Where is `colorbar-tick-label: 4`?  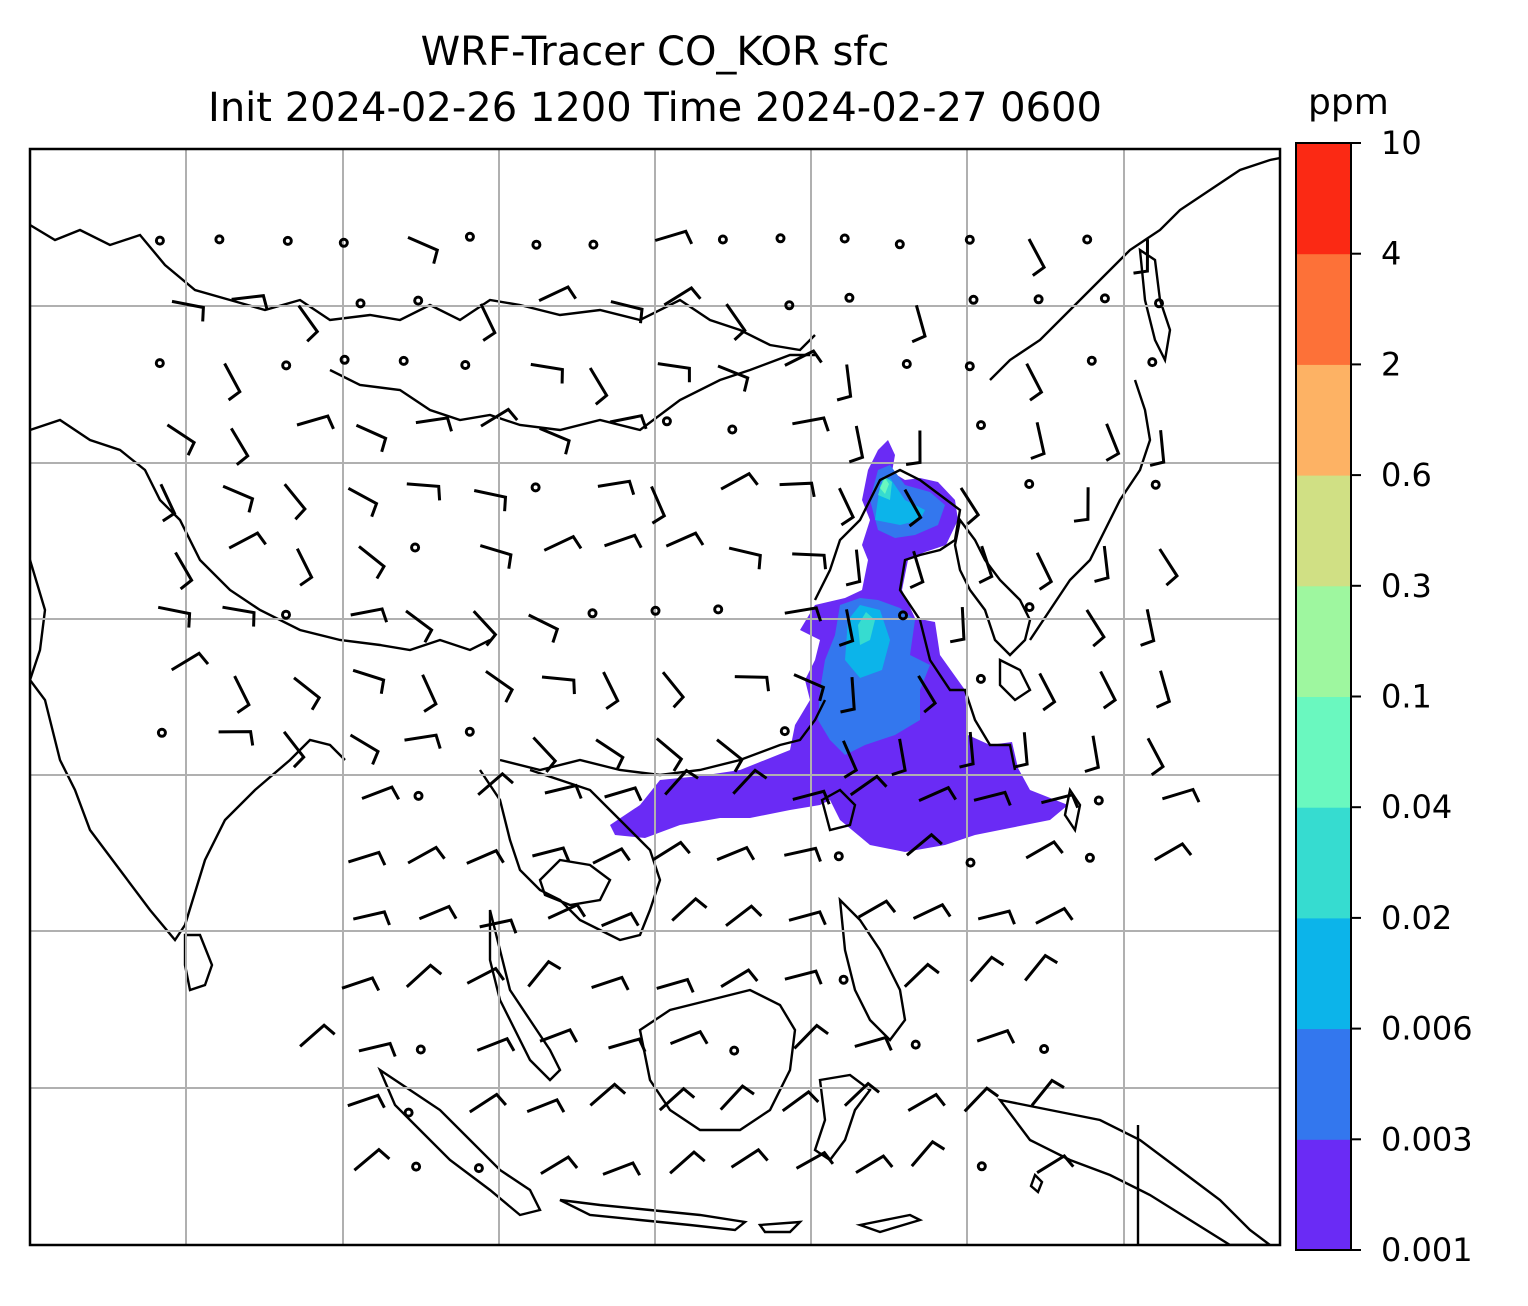 colorbar-tick-label: 4 is located at coordinates (1391, 254).